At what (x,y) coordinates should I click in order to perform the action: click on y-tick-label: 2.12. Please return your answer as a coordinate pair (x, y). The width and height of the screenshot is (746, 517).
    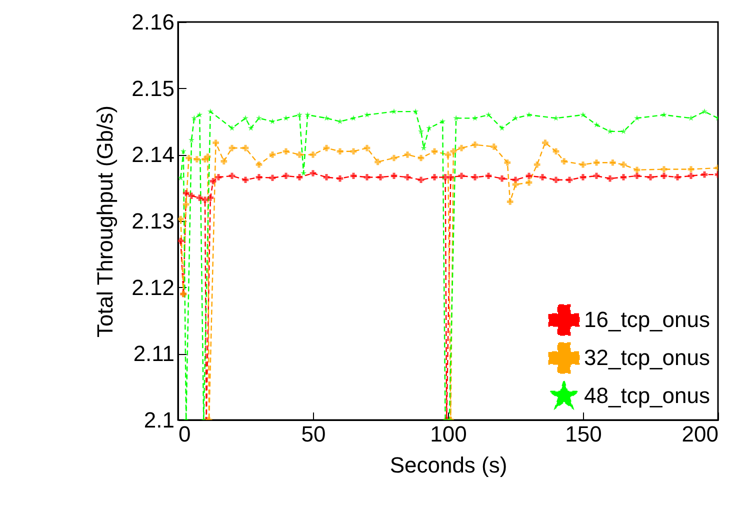
    Looking at the image, I should click on (153, 287).